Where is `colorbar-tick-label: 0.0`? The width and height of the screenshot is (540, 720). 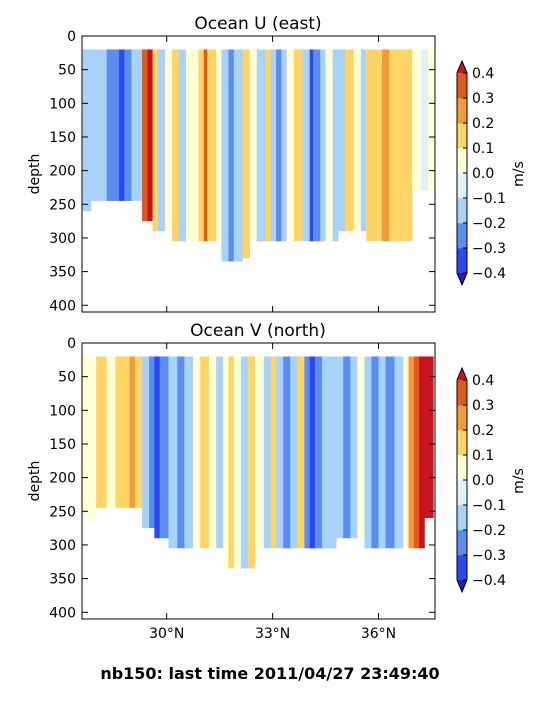 colorbar-tick-label: 0.0 is located at coordinates (483, 174).